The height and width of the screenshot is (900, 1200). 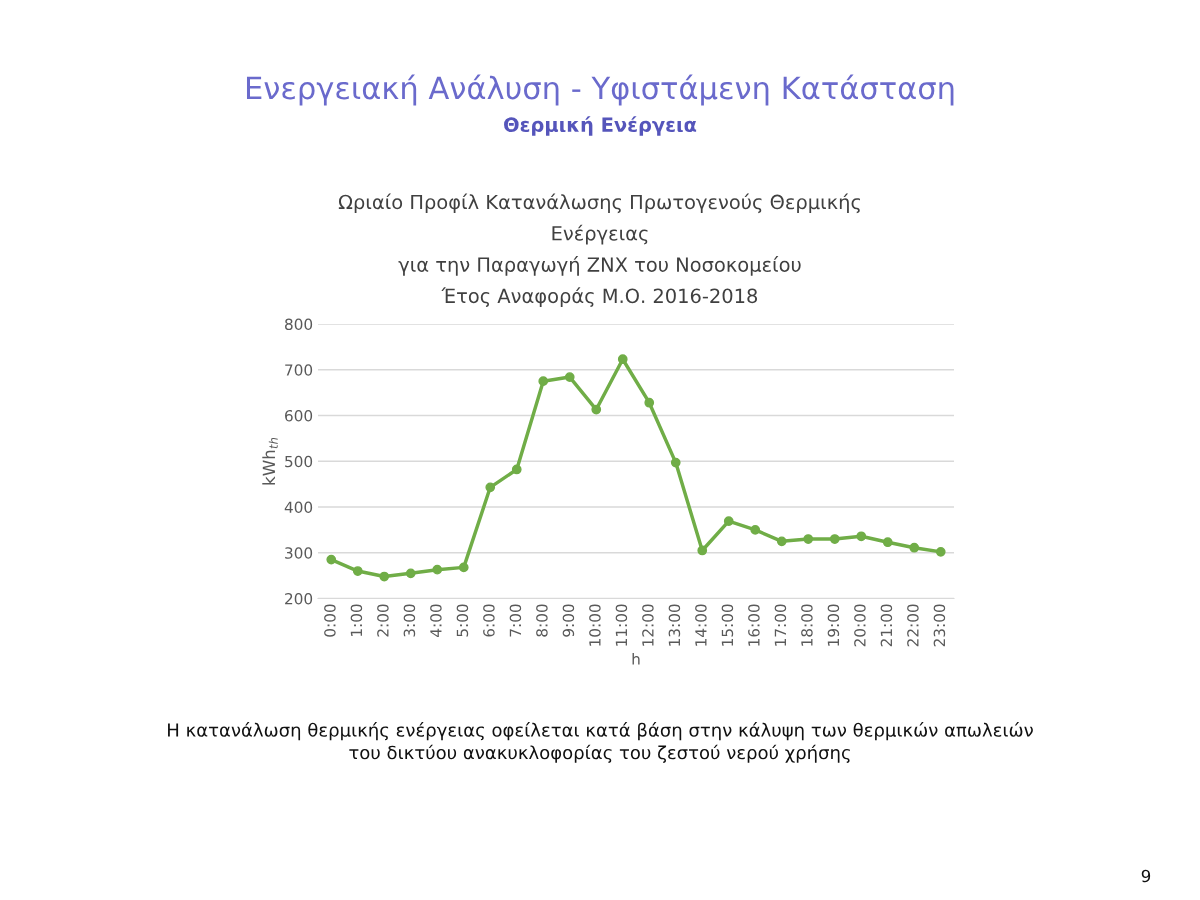 What do you see at coordinates (754, 625) in the screenshot?
I see `x-tick-label: 16:00` at bounding box center [754, 625].